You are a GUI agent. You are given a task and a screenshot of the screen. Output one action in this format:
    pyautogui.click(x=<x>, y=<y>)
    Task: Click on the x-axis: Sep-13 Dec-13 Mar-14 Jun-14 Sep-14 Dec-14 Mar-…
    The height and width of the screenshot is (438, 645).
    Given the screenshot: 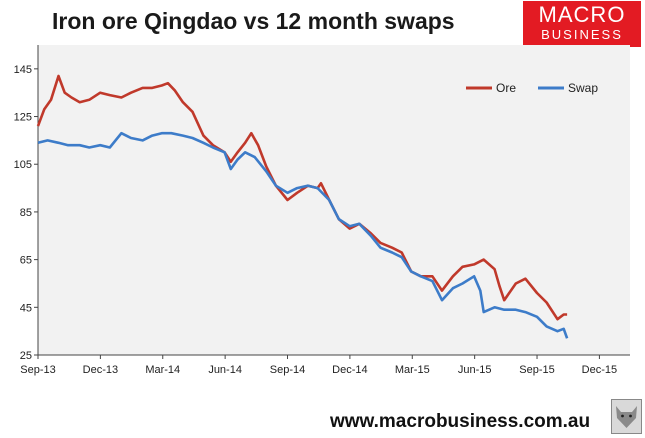 What is the action you would take?
    pyautogui.click(x=325, y=365)
    